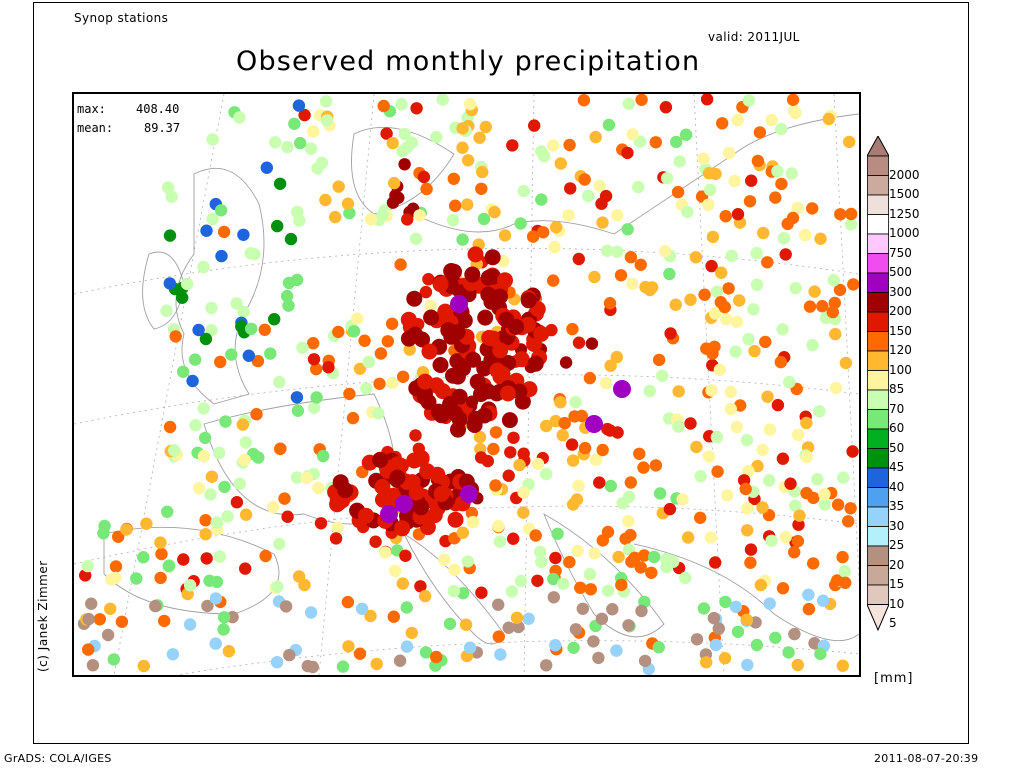 This screenshot has width=1024, height=768. I want to click on legend-label: 10, so click(897, 603).